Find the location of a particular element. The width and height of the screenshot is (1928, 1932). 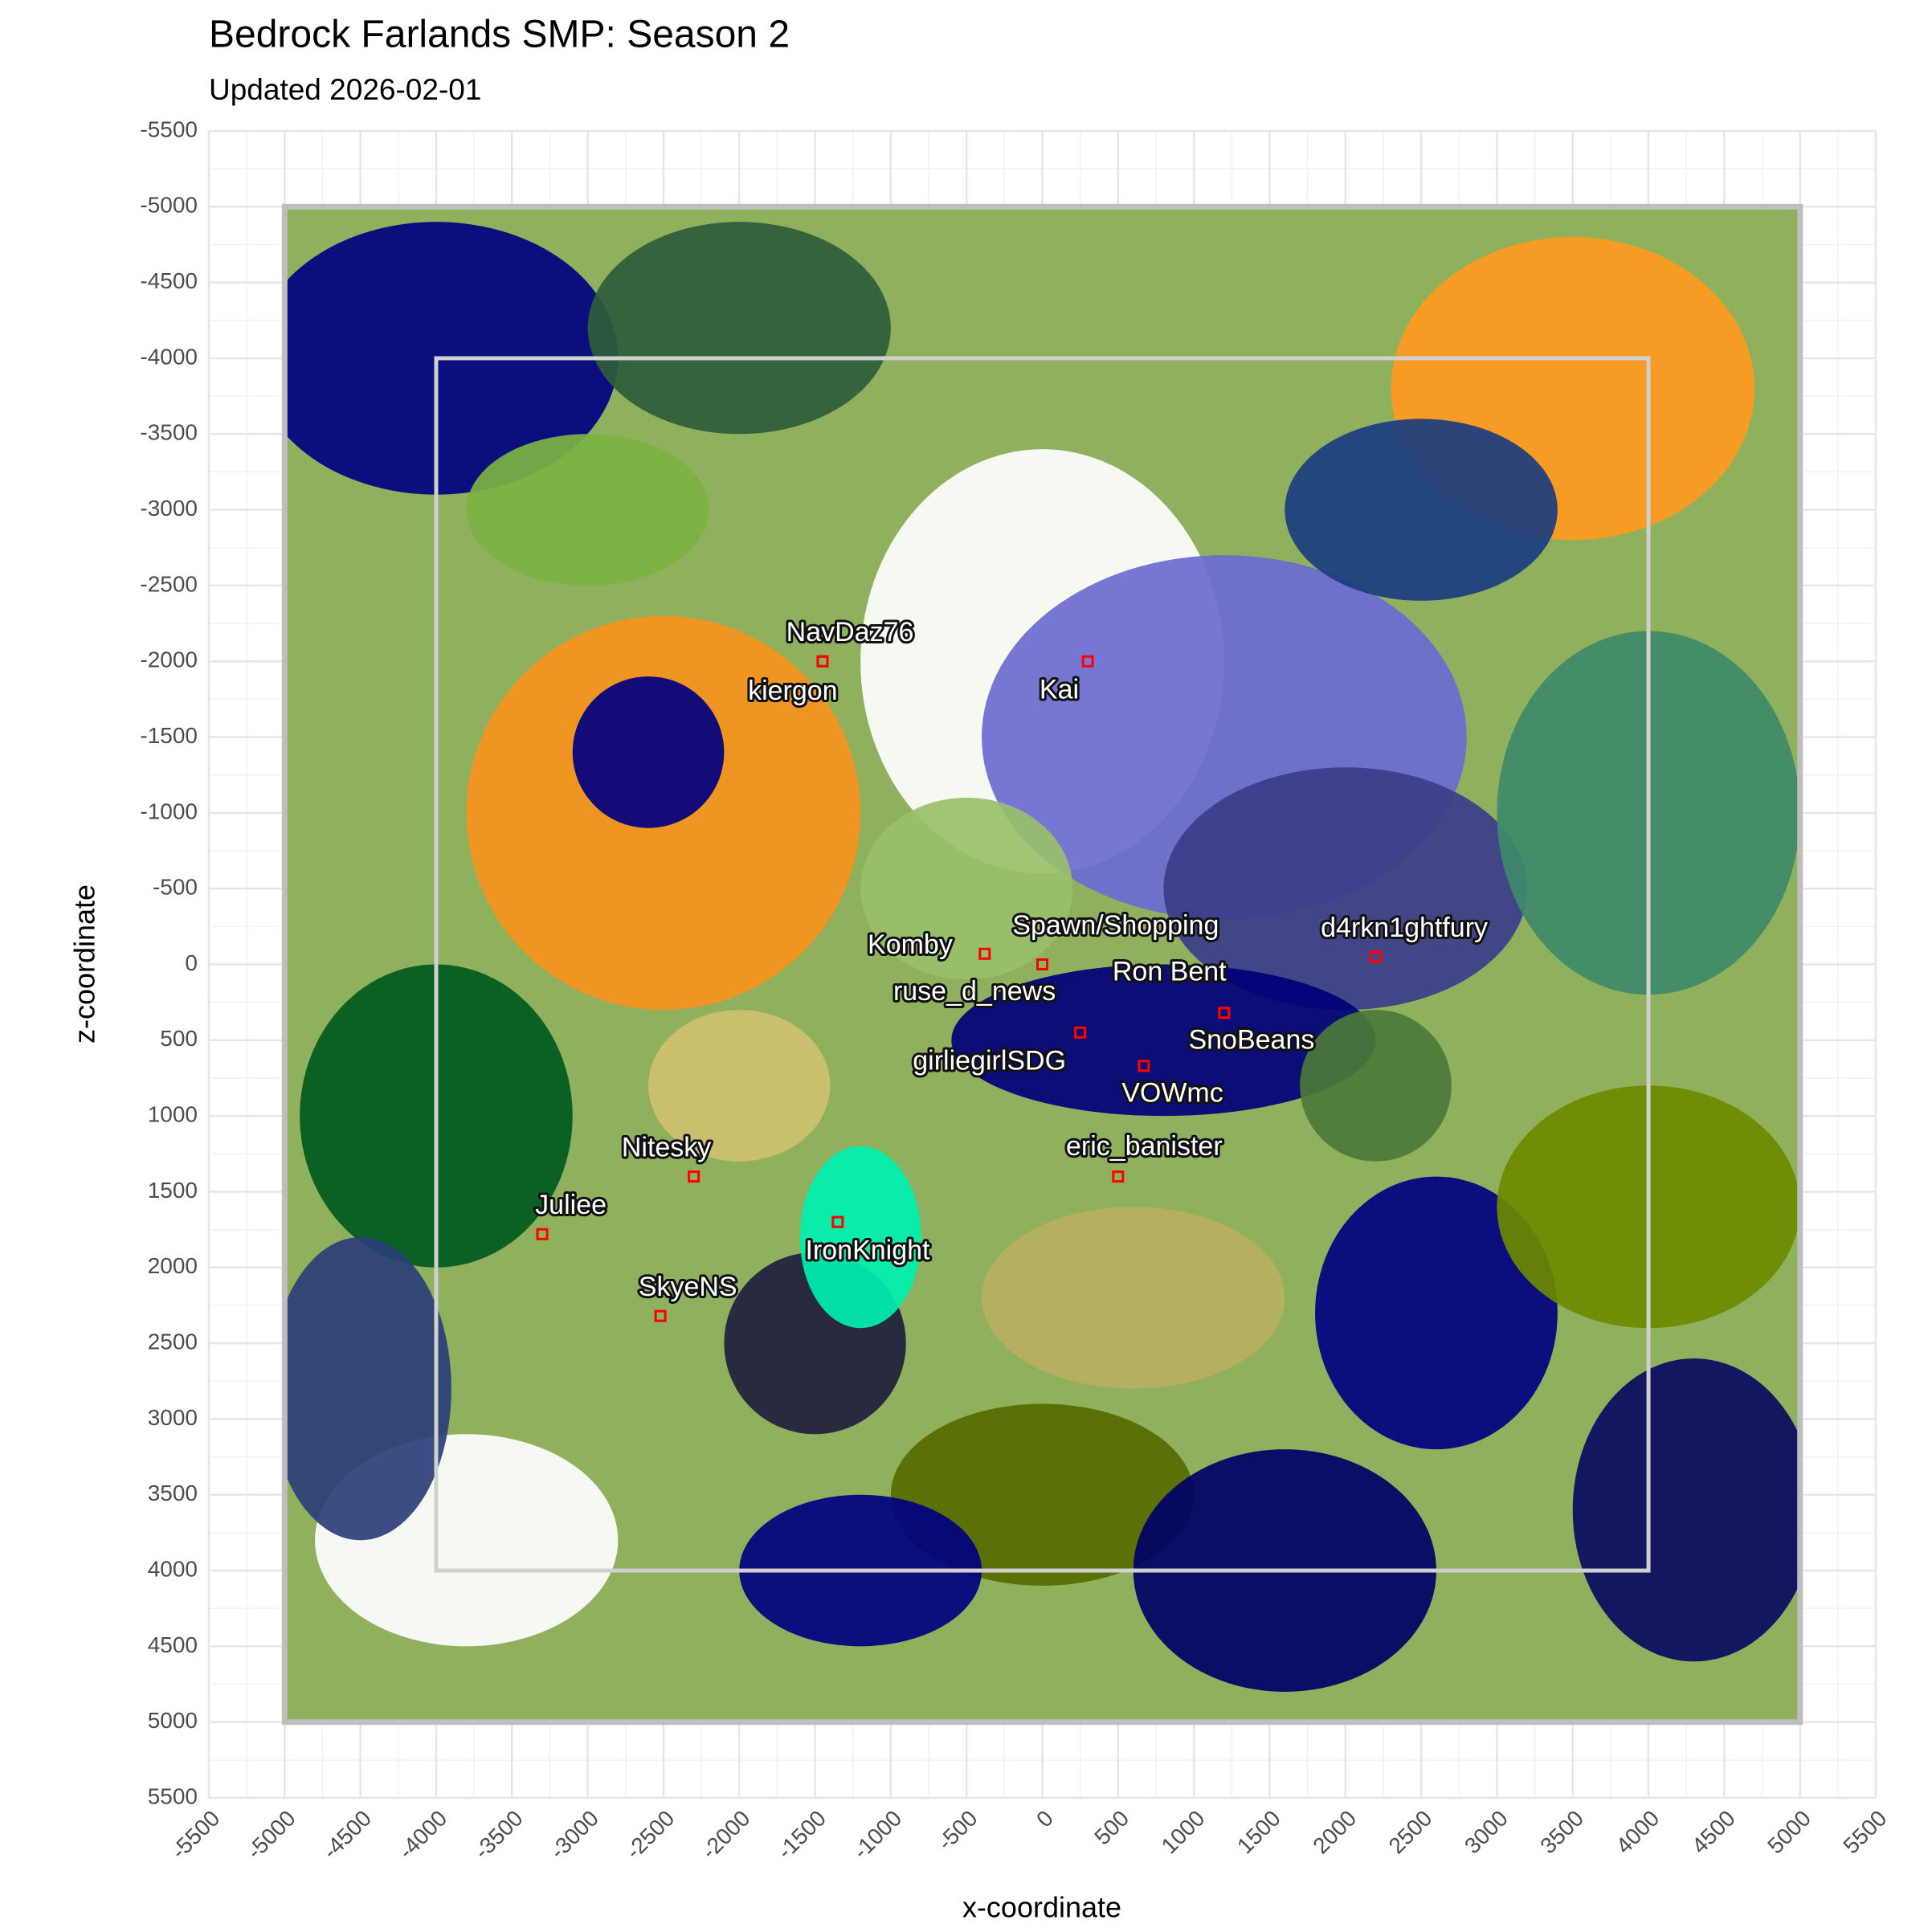

y-tick-label: 5000 is located at coordinates (173, 1720).